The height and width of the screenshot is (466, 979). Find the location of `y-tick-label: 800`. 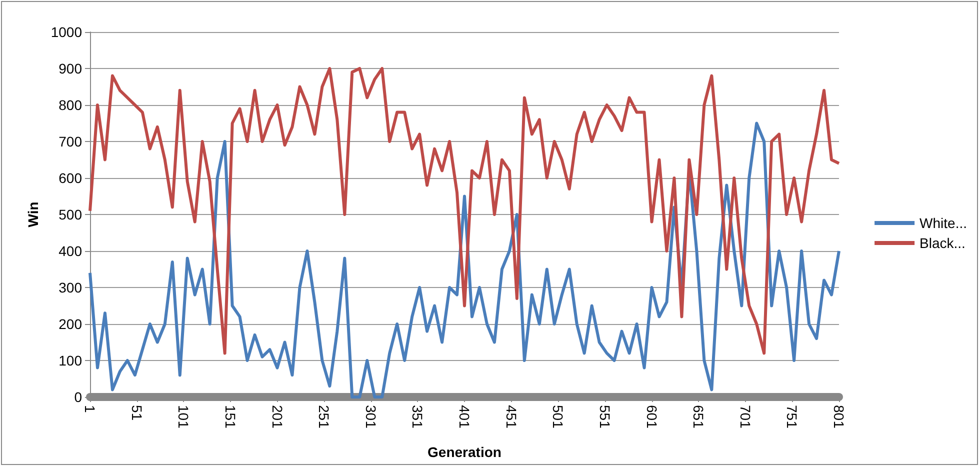

y-tick-label: 800 is located at coordinates (70, 105).